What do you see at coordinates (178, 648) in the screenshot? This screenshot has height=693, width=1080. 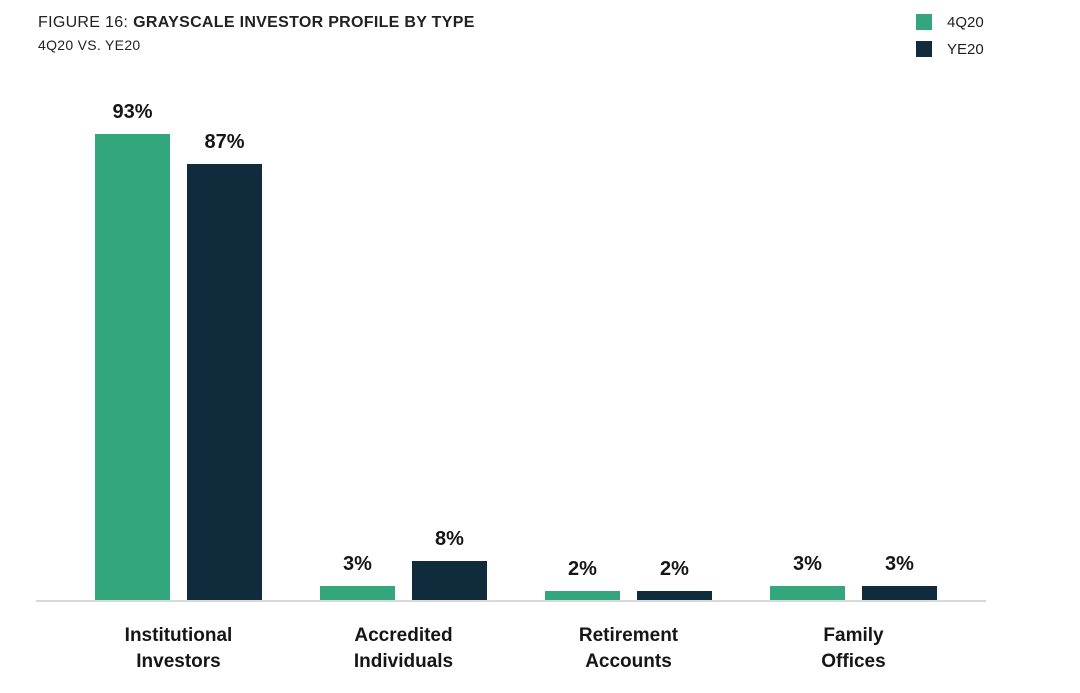 I see `category-label-institutional-investors: Institutional Investors` at bounding box center [178, 648].